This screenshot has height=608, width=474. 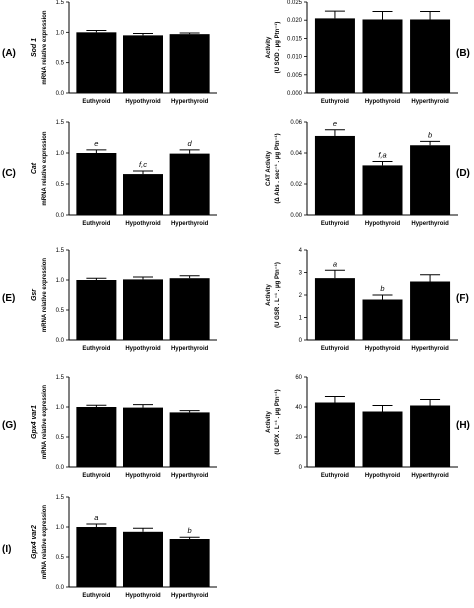 I want to click on gene-name: Gpx4 var2, so click(x=34, y=542).